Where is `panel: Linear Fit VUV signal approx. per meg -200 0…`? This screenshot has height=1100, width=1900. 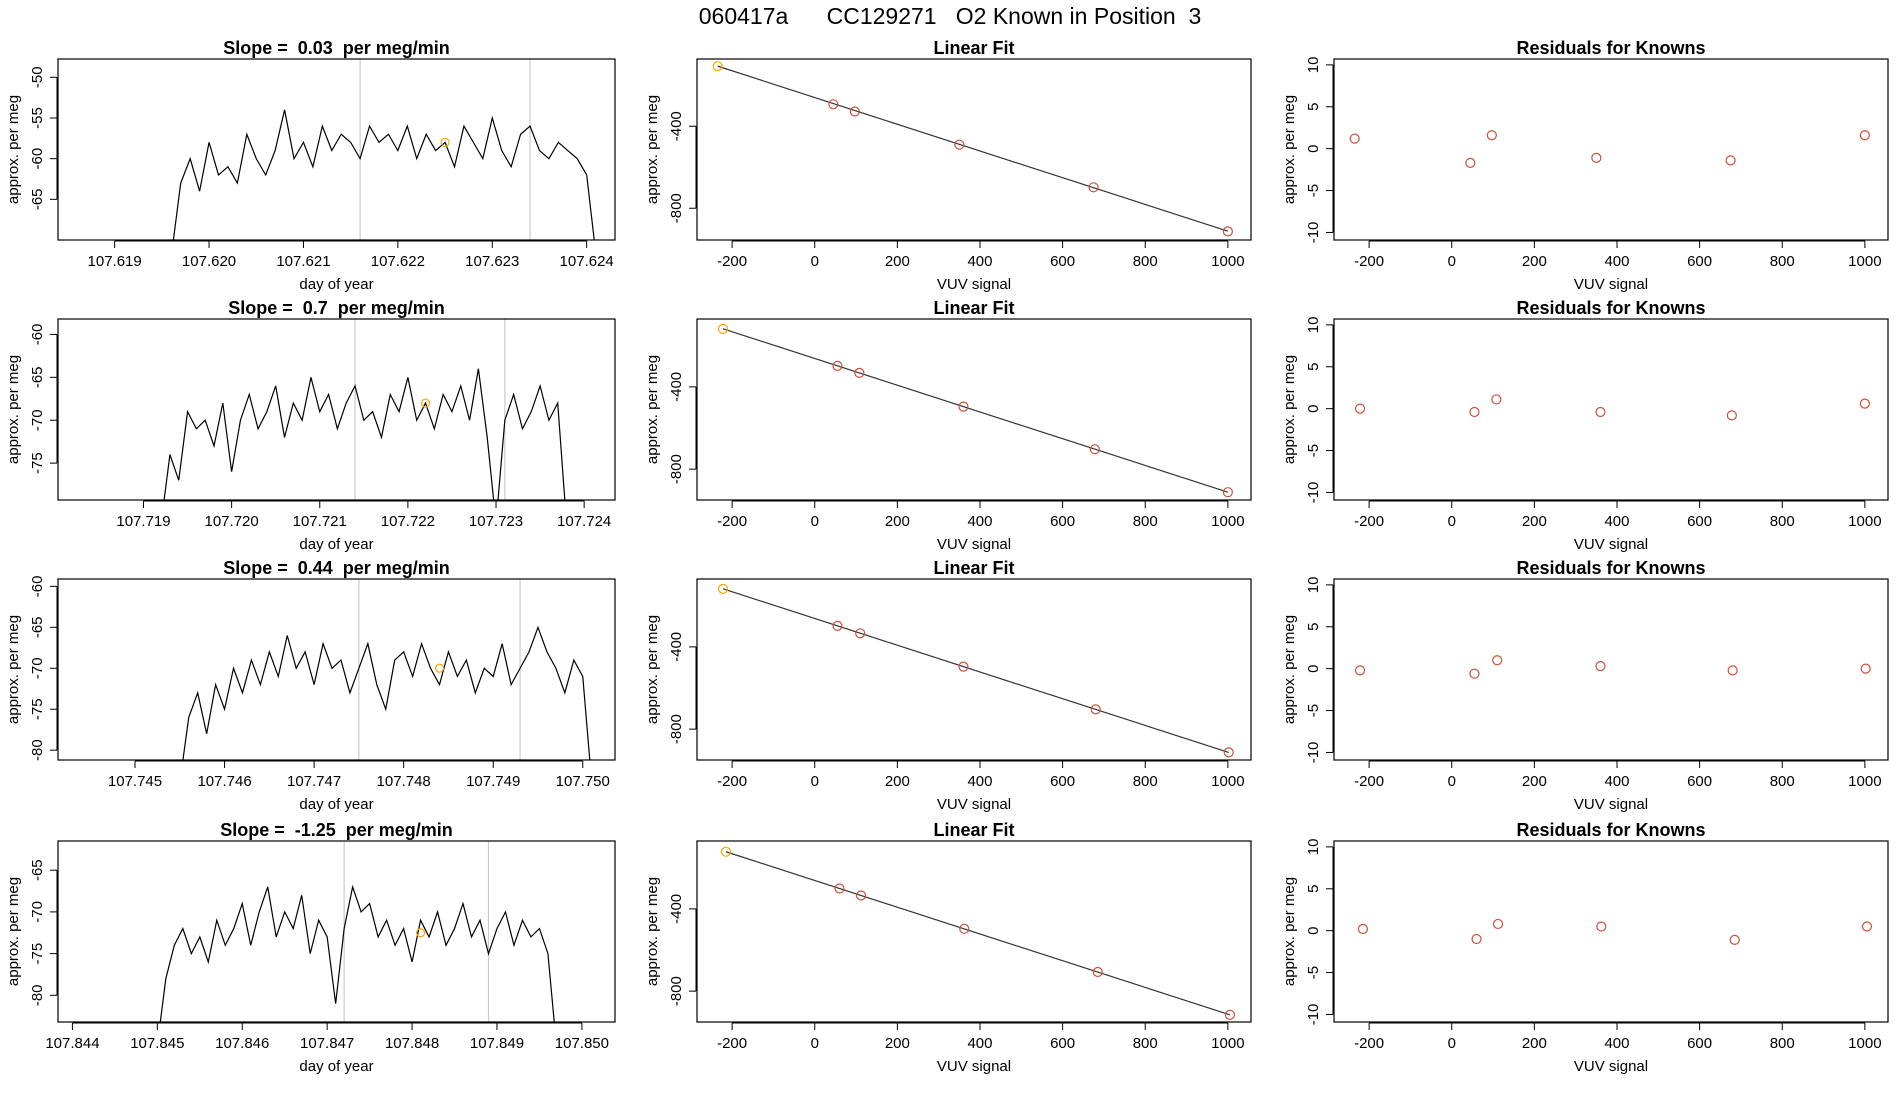 panel: Linear Fit VUV signal approx. per meg -200 0… is located at coordinates (948, 947).